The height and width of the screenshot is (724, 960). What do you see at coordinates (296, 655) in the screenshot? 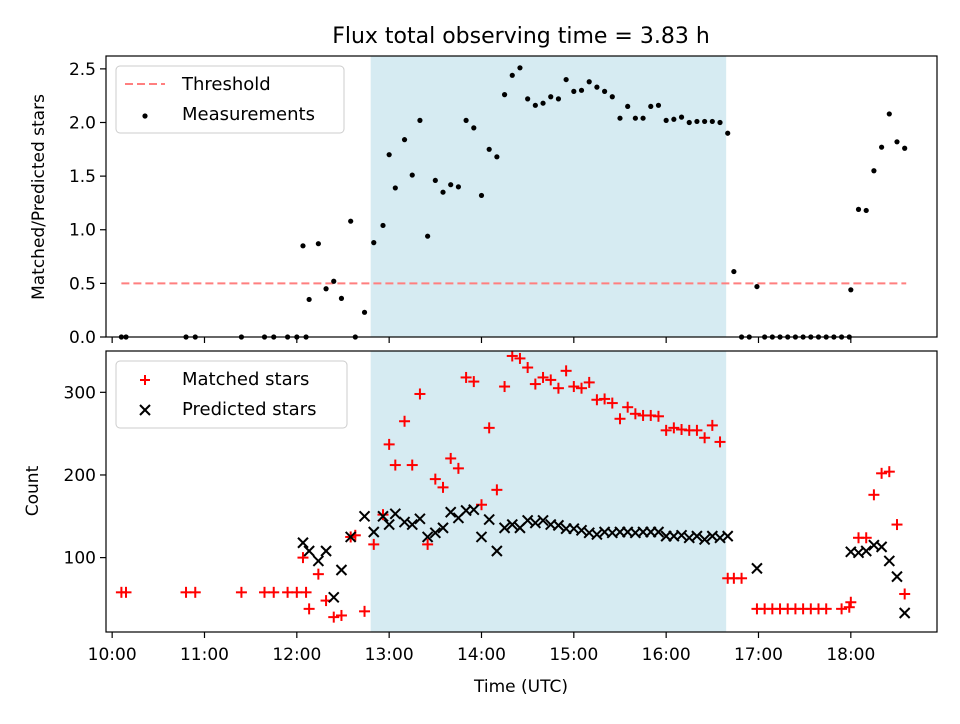
I see `bottom-xtick-label: 12:00` at bounding box center [296, 655].